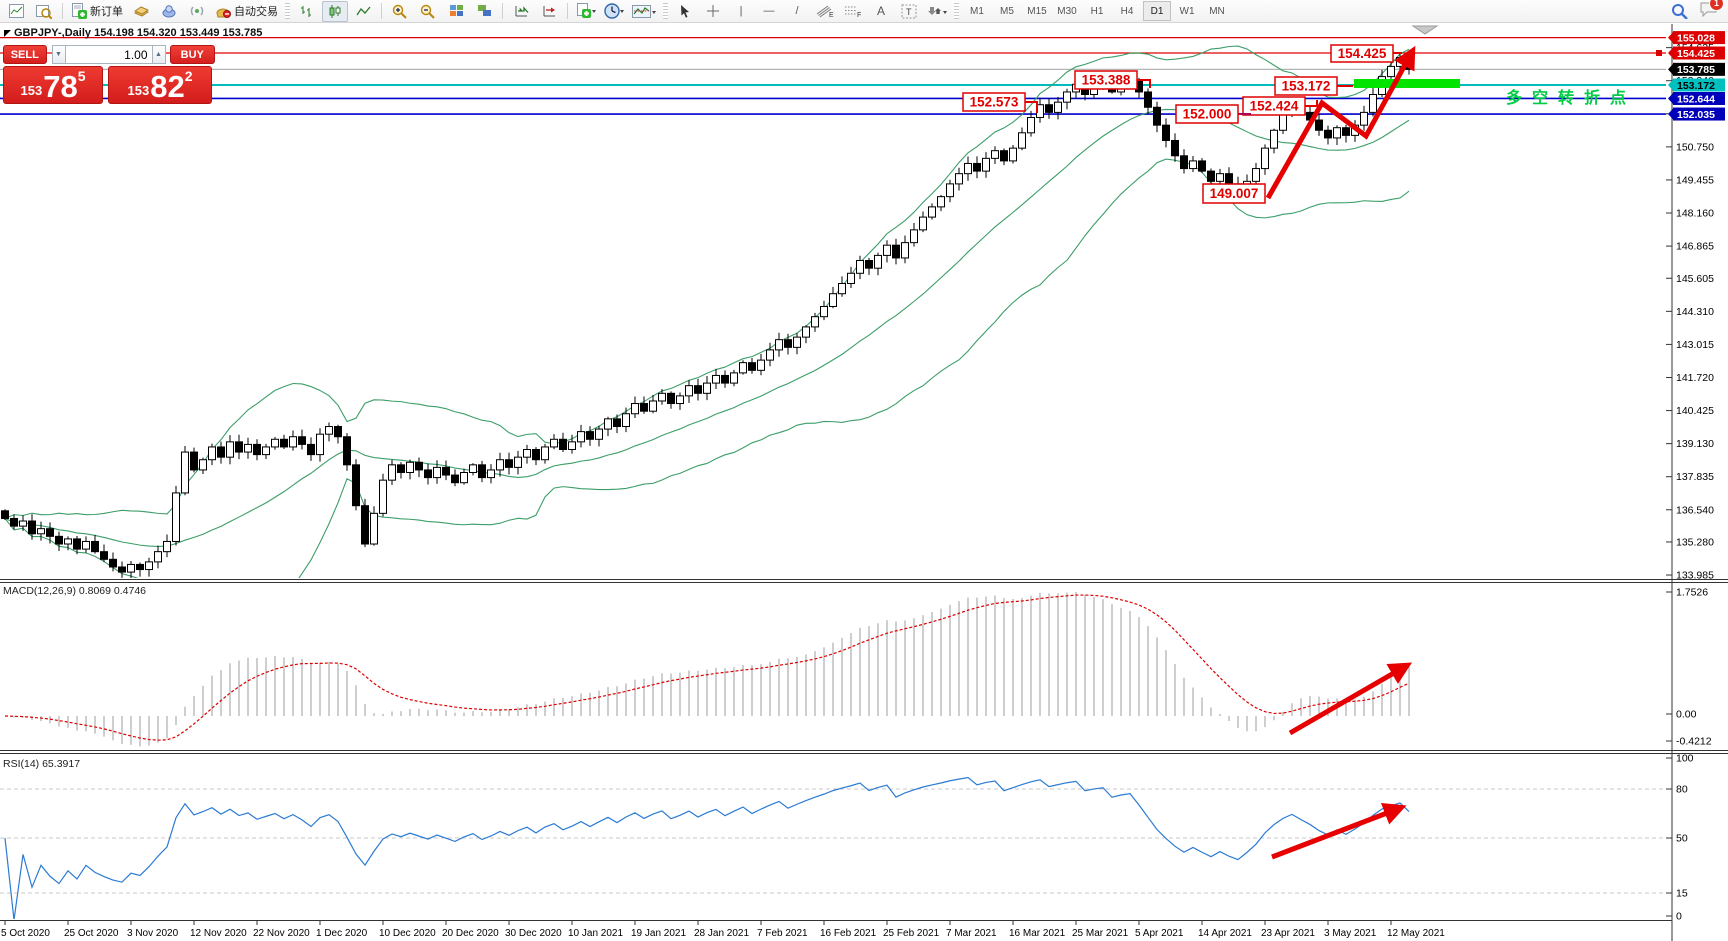 Image resolution: width=1728 pixels, height=941 pixels. What do you see at coordinates (1187, 11) in the screenshot?
I see `timeframe-W1: W1` at bounding box center [1187, 11].